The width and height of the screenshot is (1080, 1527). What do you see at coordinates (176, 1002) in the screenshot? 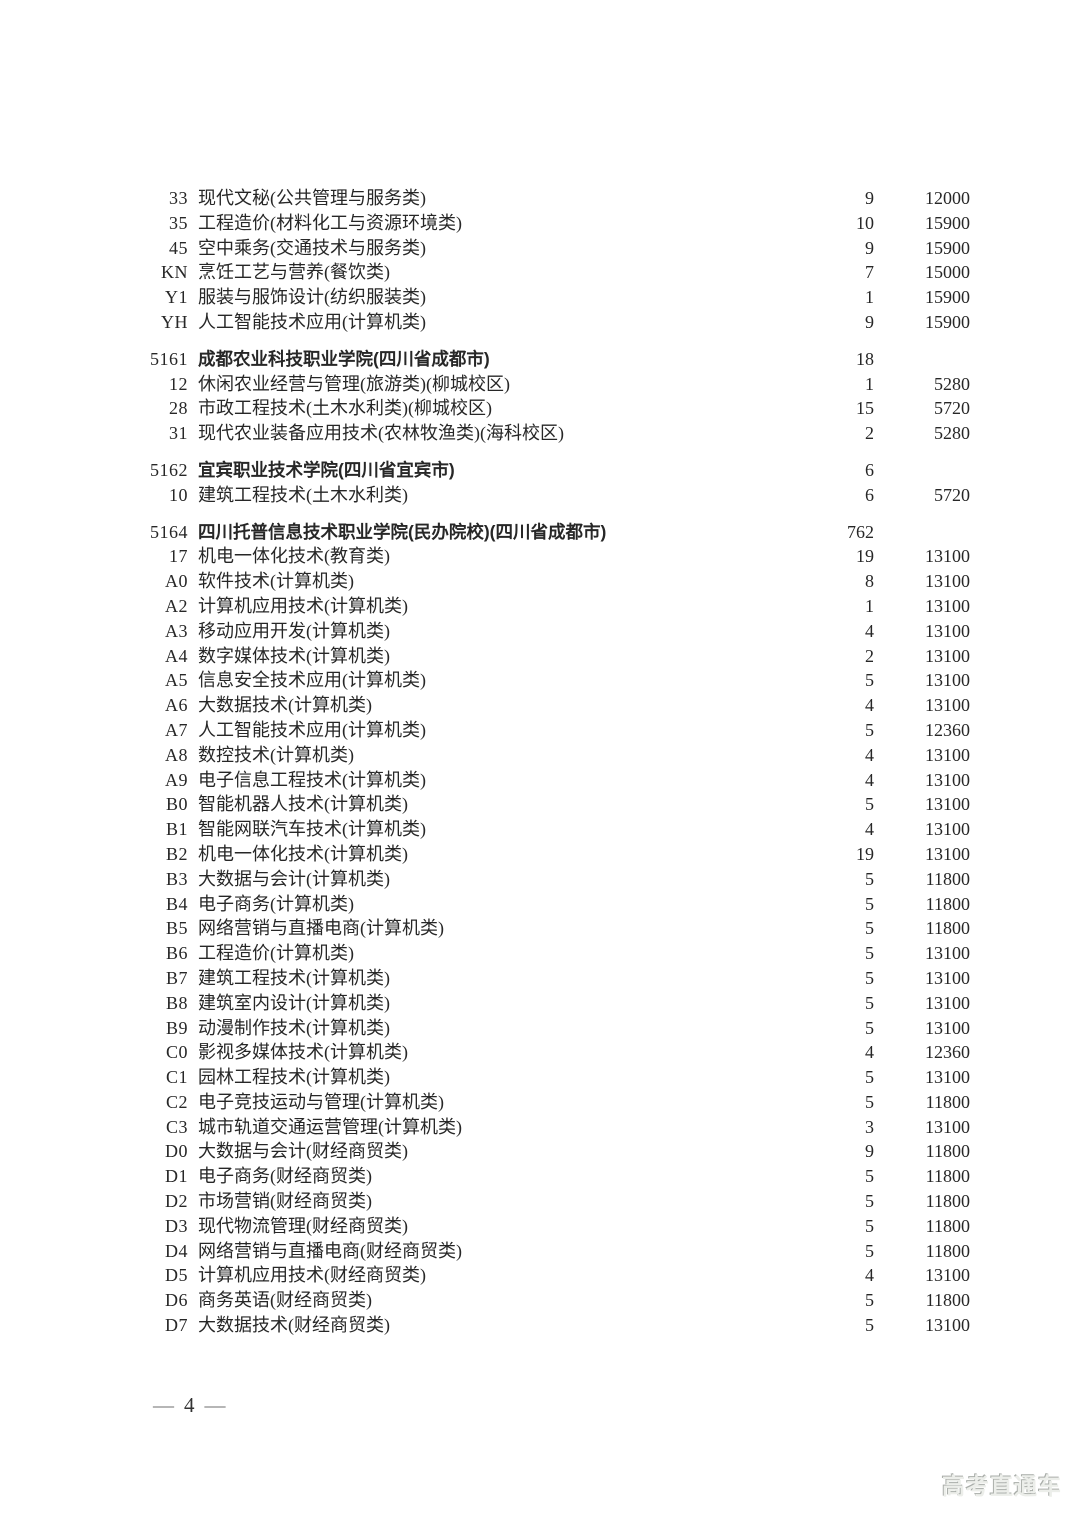
I see `major-code: B8` at bounding box center [176, 1002].